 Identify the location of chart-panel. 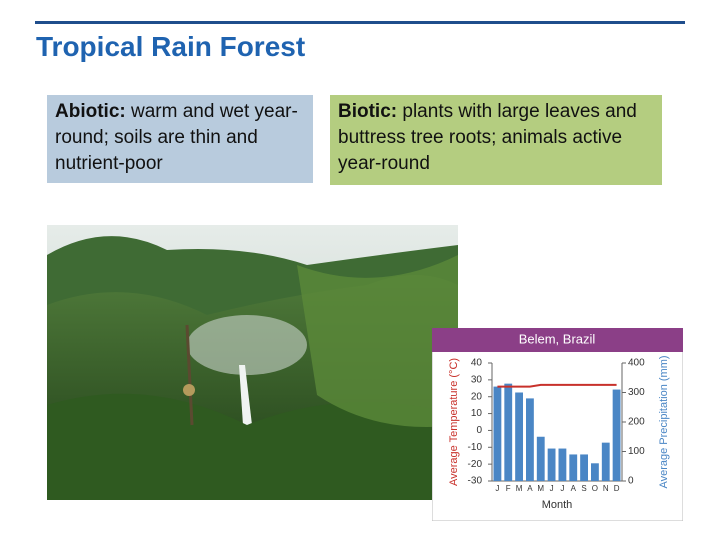
(557, 424).